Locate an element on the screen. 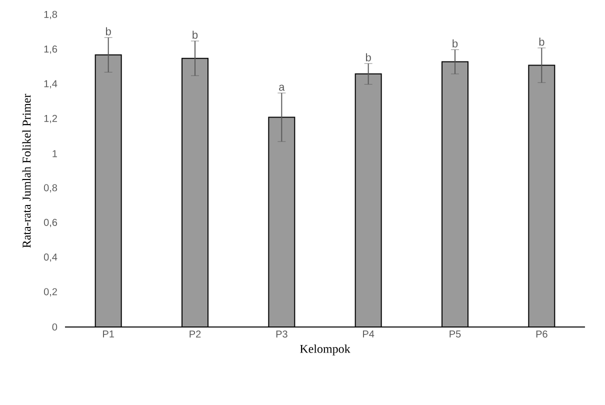 Image resolution: width=605 pixels, height=405 pixels. x-tick-label: P6 is located at coordinates (542, 334).